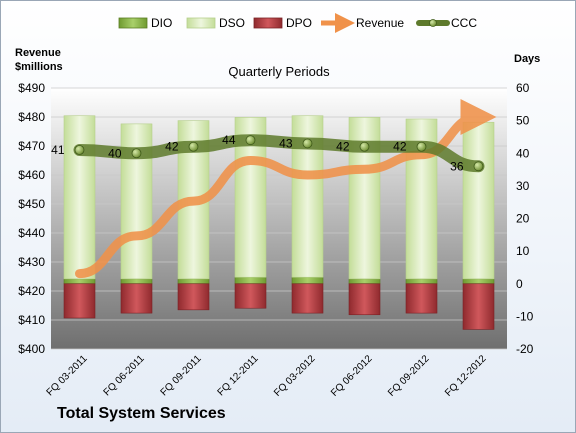 The height and width of the screenshot is (433, 576). I want to click on left-axis-title: Revenue, so click(38, 53).